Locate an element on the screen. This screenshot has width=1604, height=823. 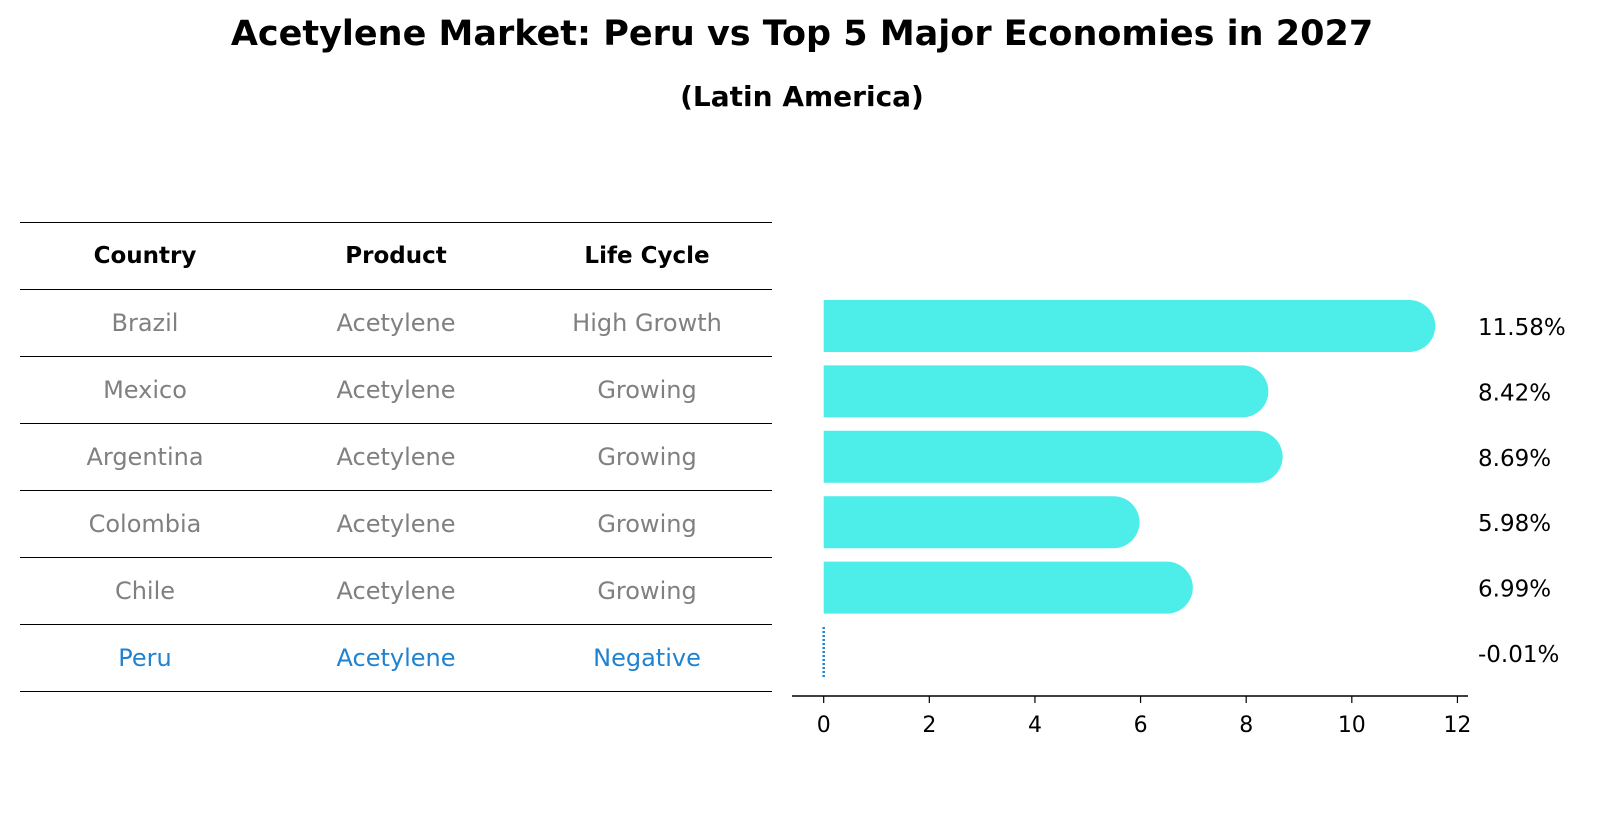
table-row: Chile Acetylene Growing is located at coordinates (396, 591).